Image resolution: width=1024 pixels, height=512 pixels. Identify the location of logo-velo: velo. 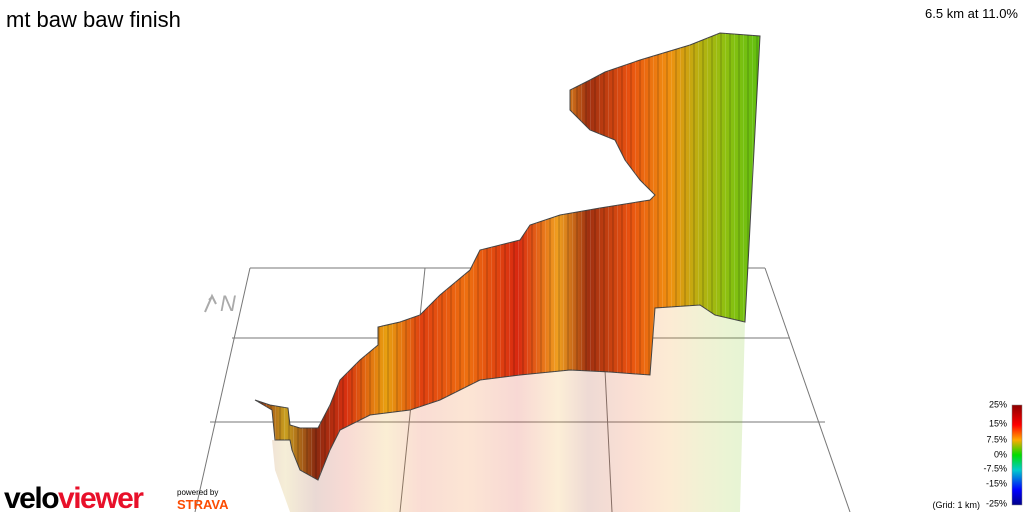
(31, 497).